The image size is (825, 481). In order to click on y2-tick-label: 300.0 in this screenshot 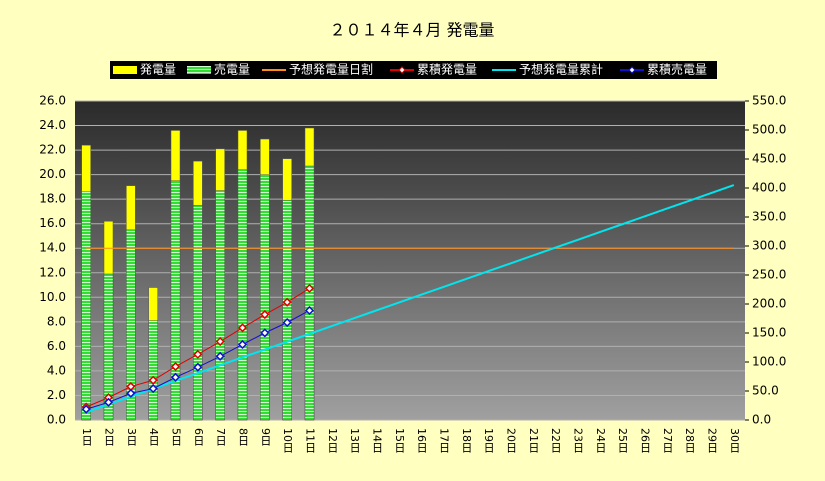, I will do `click(769, 246)`.